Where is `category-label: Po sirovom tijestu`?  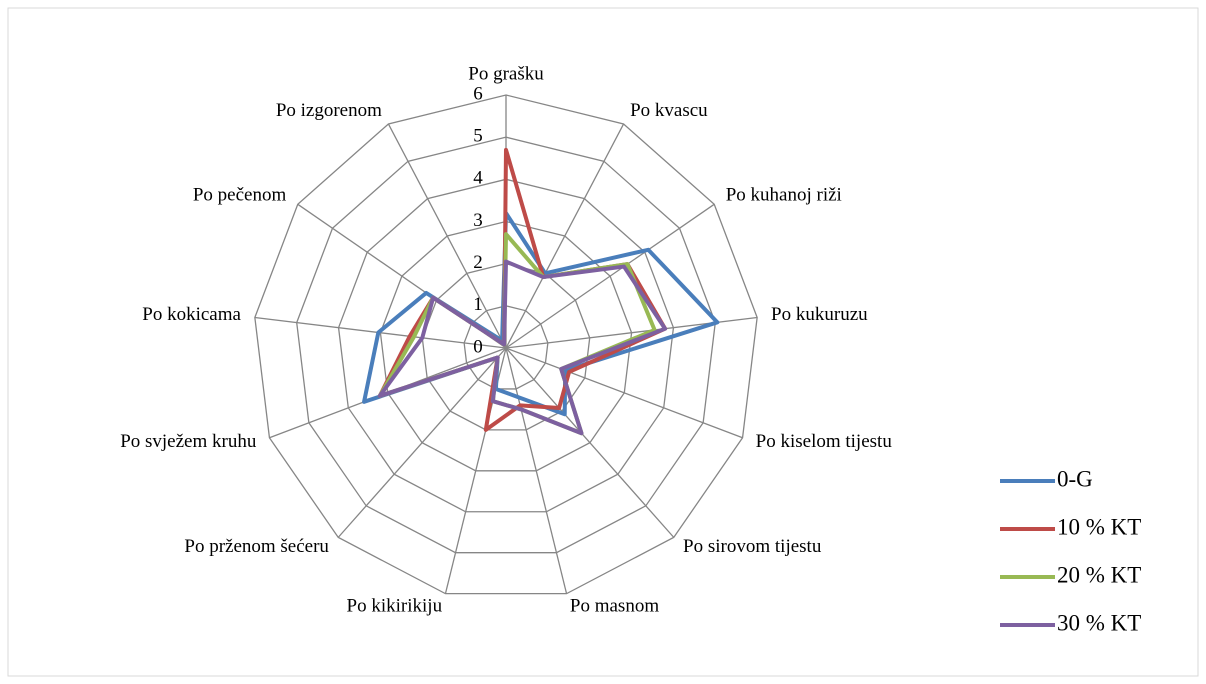 category-label: Po sirovom tijestu is located at coordinates (752, 546).